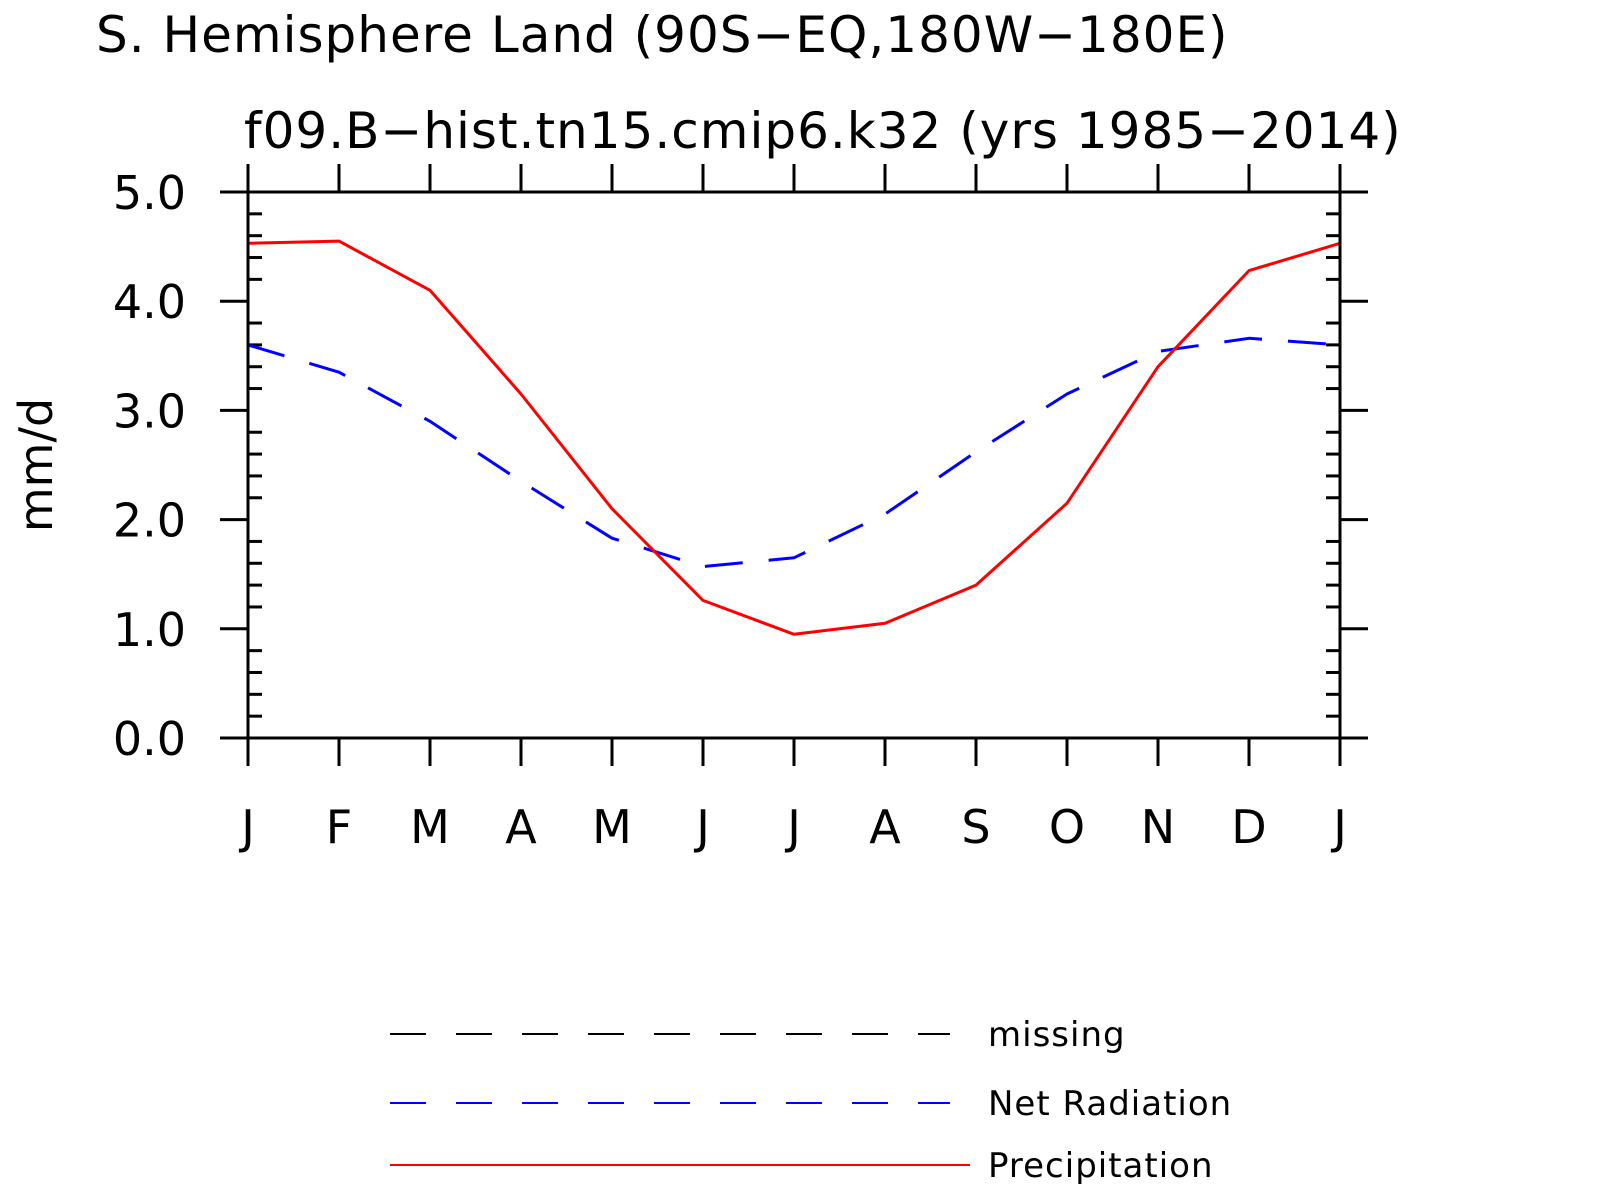 Image resolution: width=1620 pixels, height=1186 pixels. Describe the element at coordinates (975, 827) in the screenshot. I see `x-tick-label: S` at that location.